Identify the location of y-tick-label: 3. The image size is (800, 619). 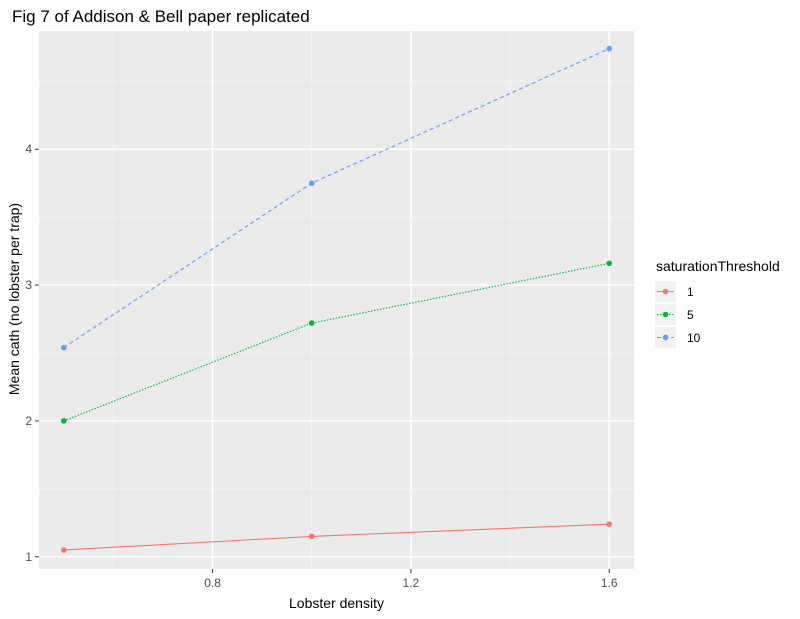
(28, 285).